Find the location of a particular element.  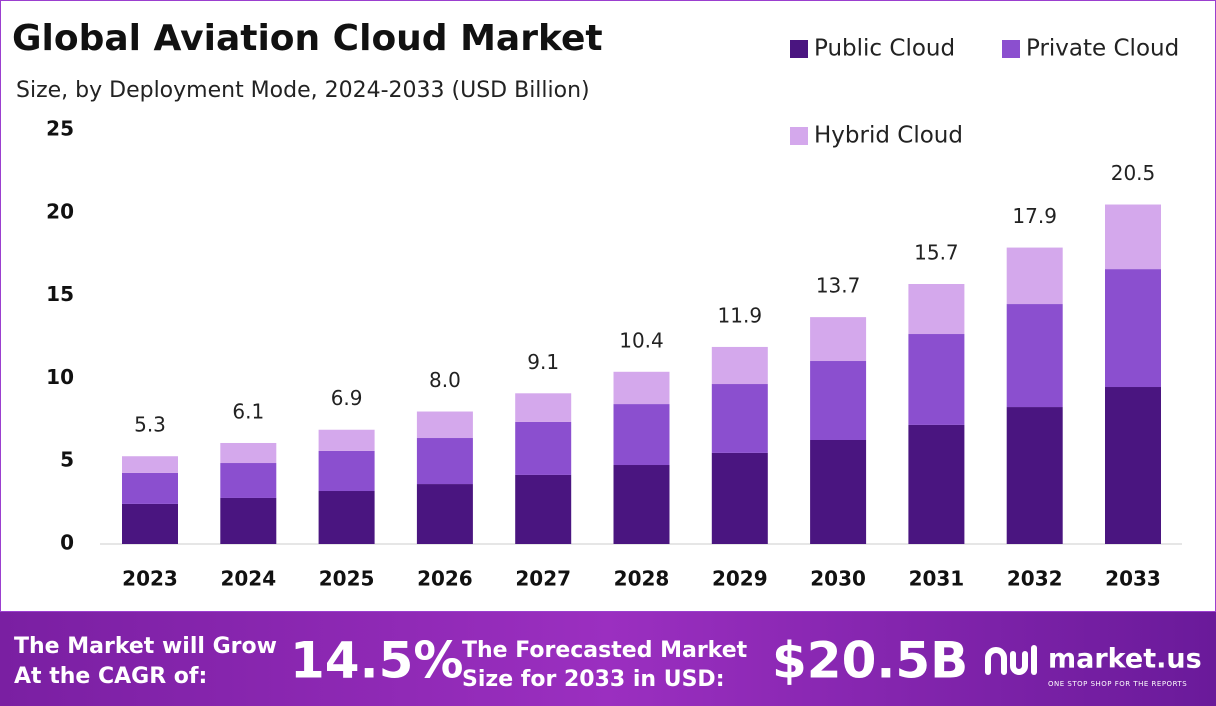

total-label: 5.3 is located at coordinates (150, 425).